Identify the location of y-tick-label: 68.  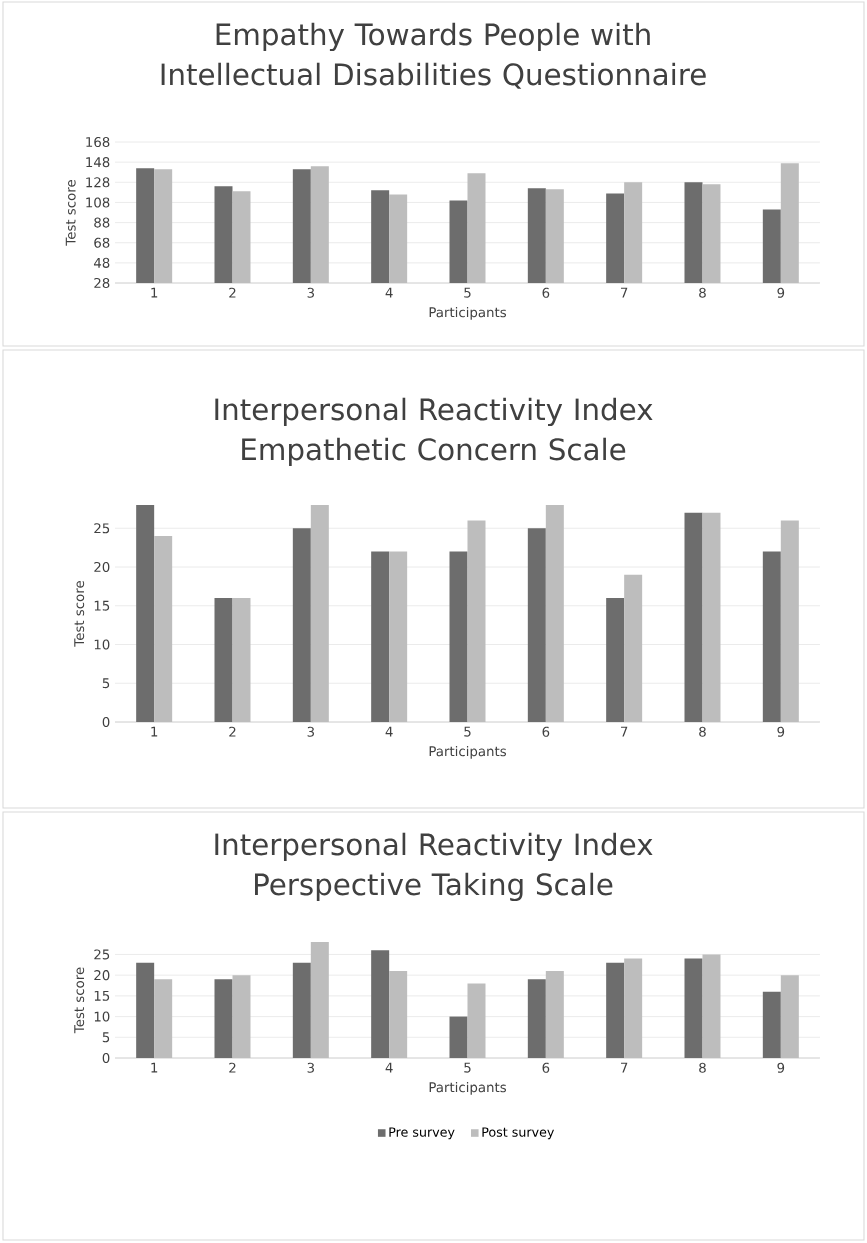
(102, 242).